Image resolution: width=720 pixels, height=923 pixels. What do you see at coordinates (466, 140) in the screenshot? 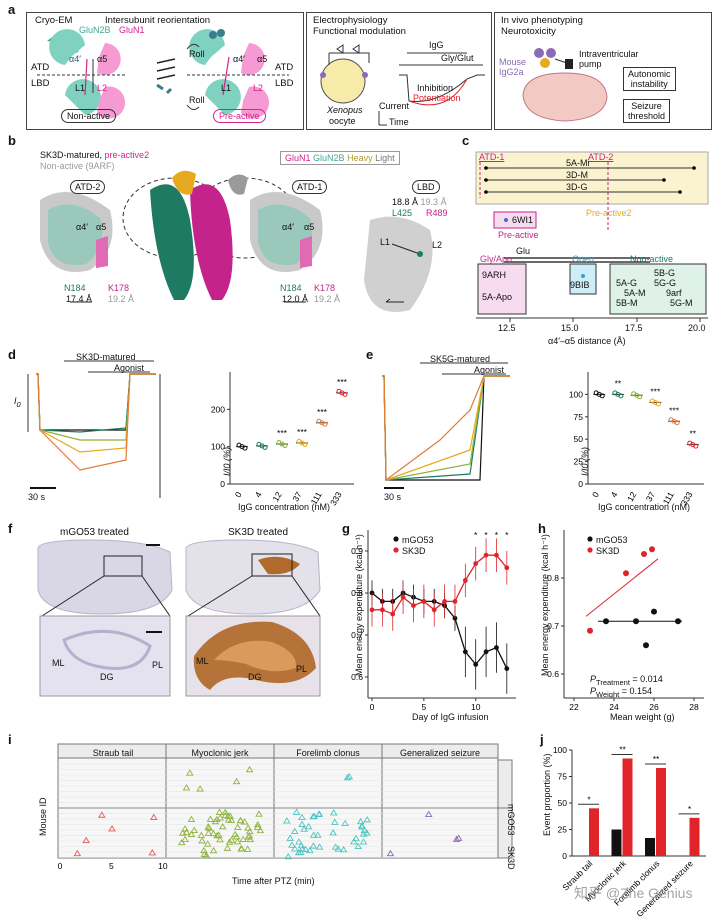
I see `panel-label-c: c` at bounding box center [466, 140].